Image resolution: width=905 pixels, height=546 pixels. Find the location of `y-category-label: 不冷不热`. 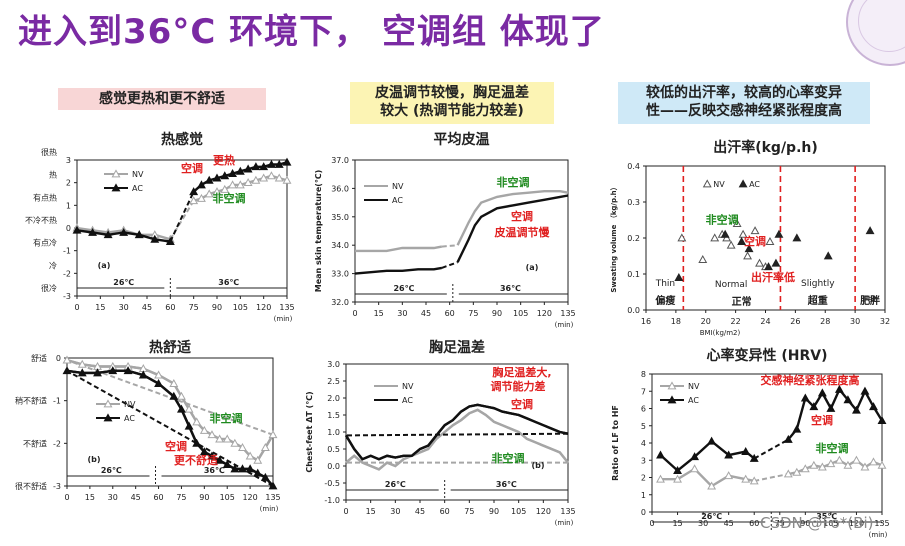

y-category-label: 不冷不热 is located at coordinates (41, 220).